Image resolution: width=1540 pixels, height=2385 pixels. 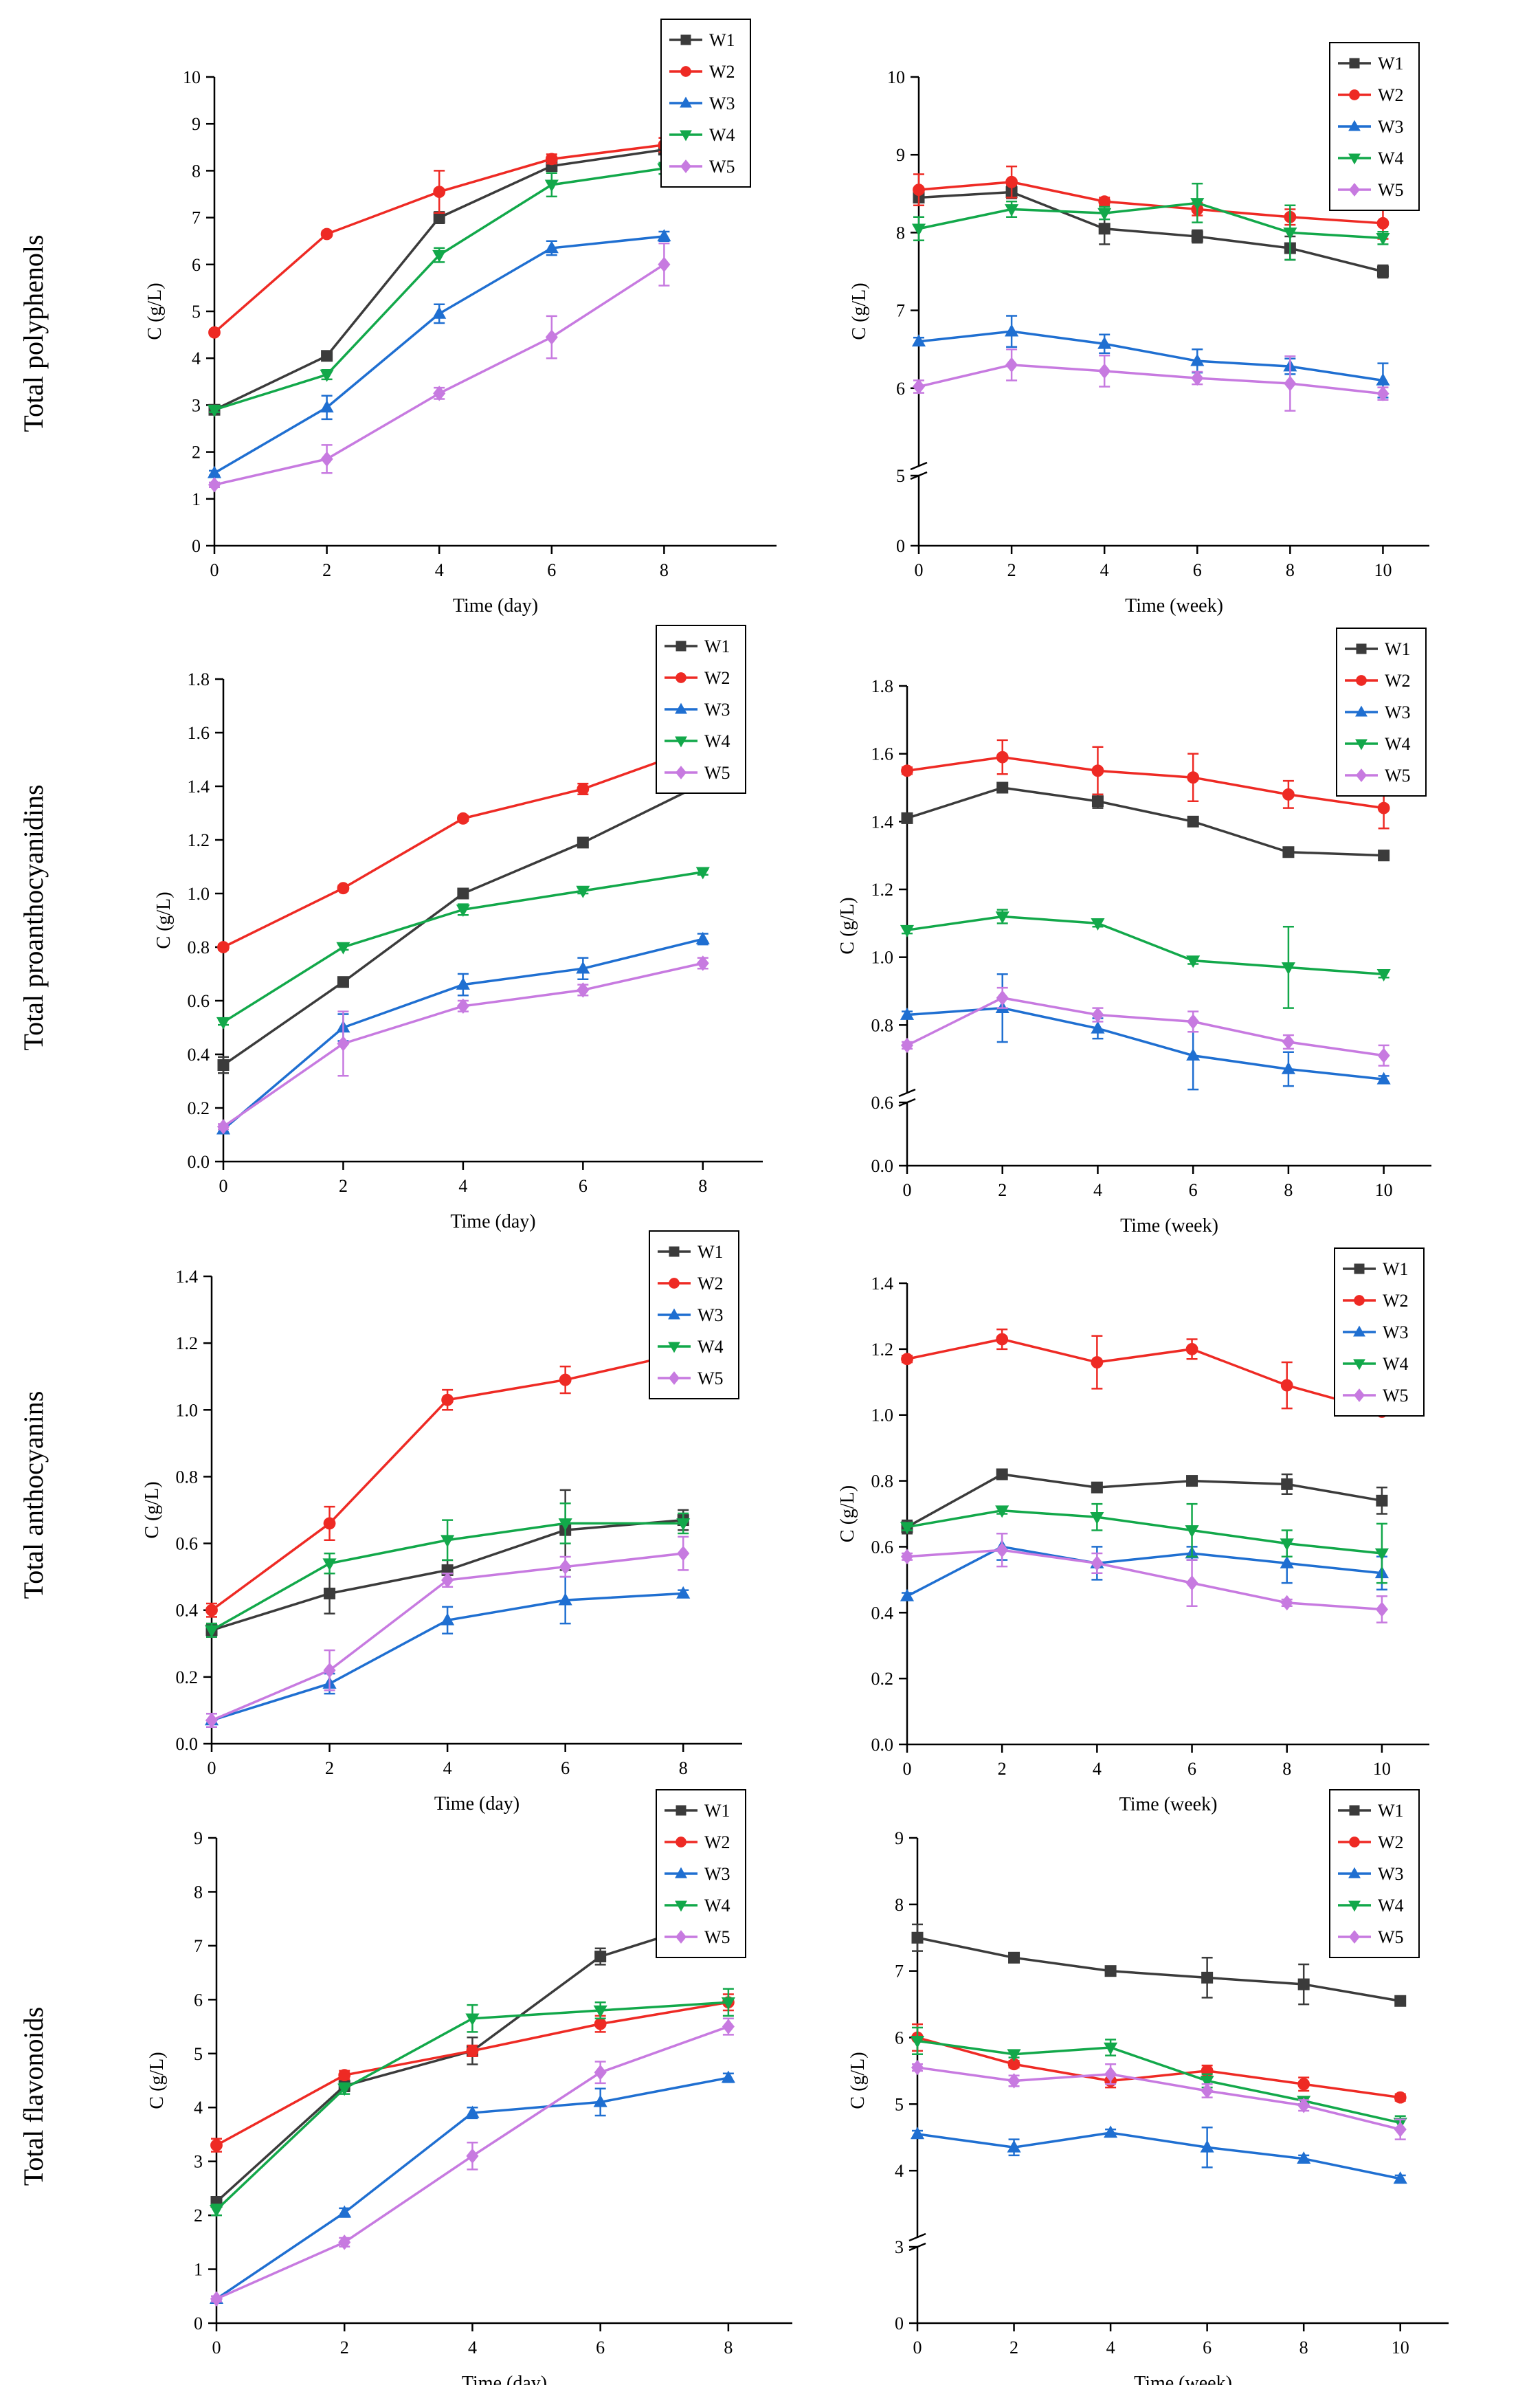 I want to click on y-tick-label: 8, so click(x=198, y=1892).